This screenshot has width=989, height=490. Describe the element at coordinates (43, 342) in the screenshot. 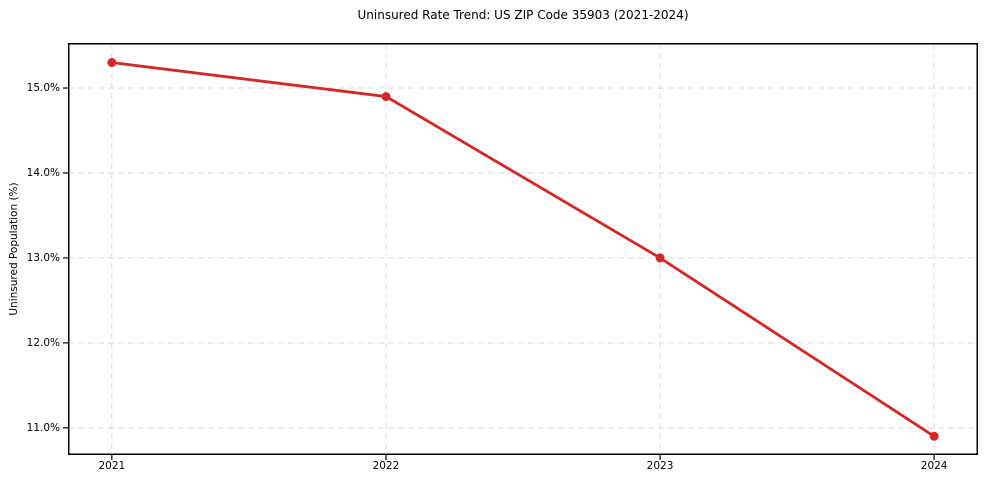

I see `y-tick-label: 12.0%` at that location.